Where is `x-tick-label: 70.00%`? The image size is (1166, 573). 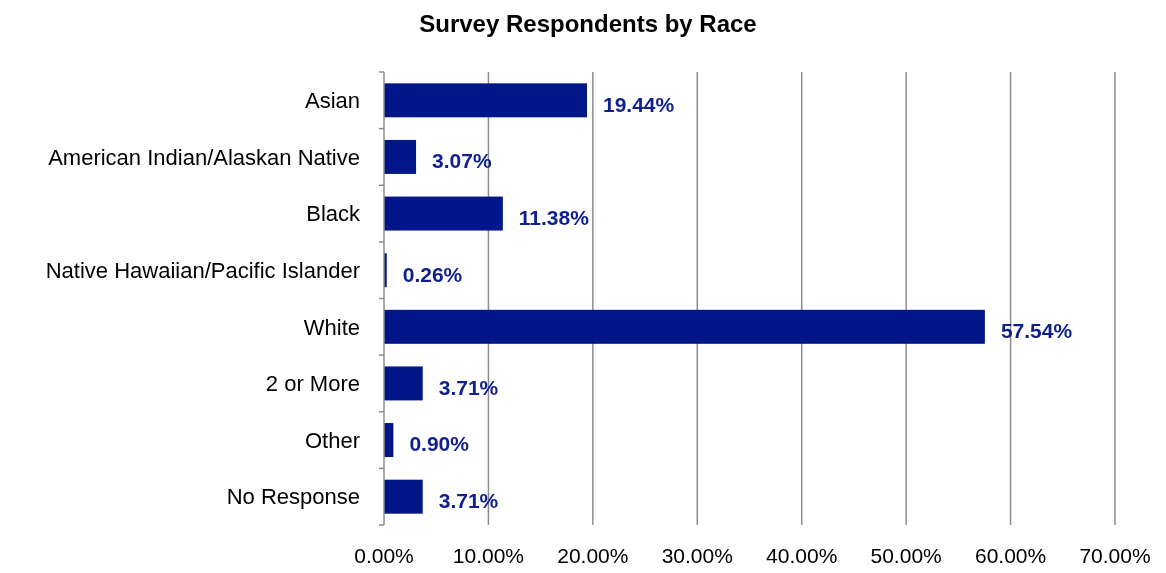 x-tick-label: 70.00% is located at coordinates (1115, 555).